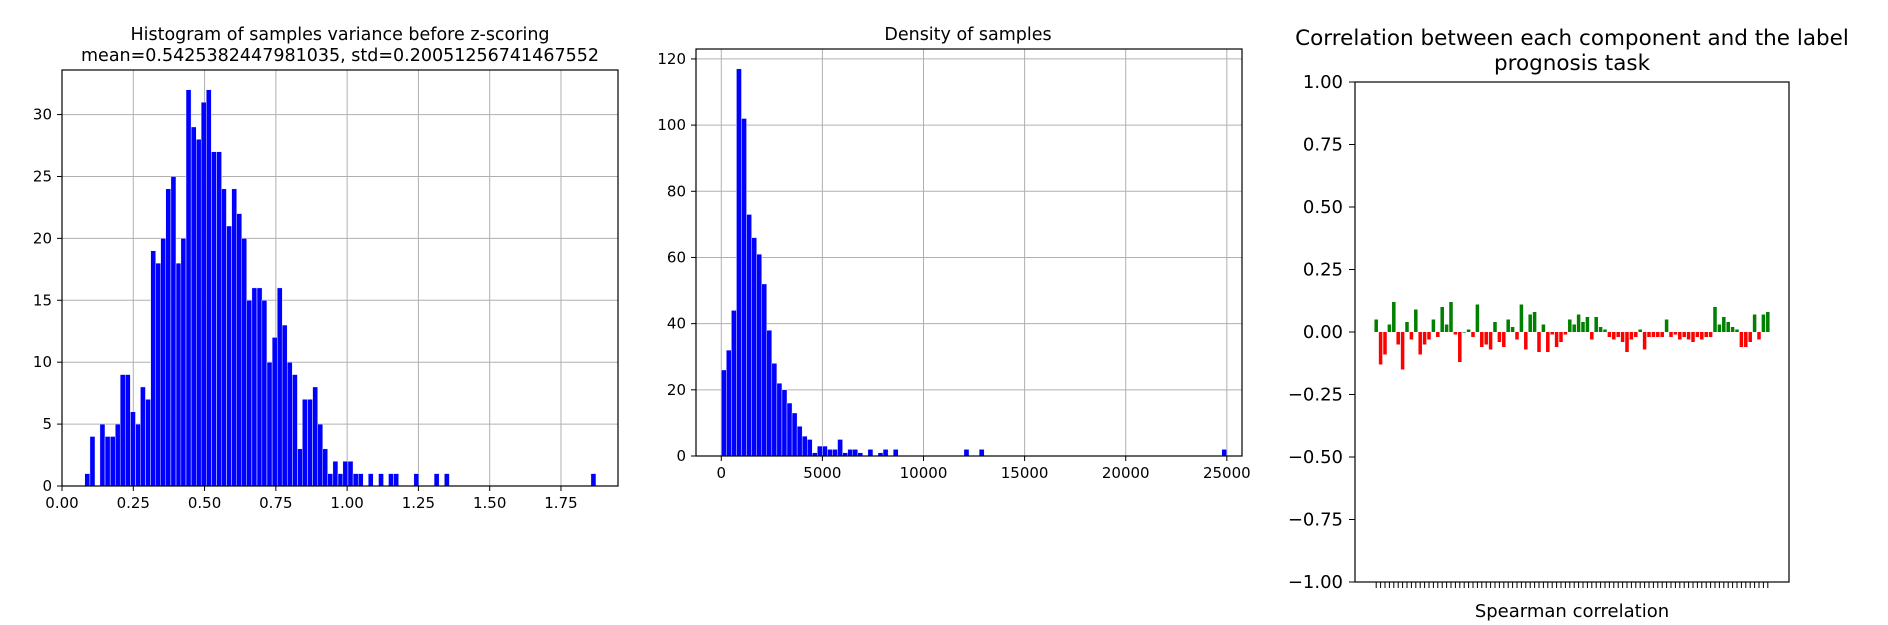  I want to click on y-tick-label: 1.00, so click(1323, 82).